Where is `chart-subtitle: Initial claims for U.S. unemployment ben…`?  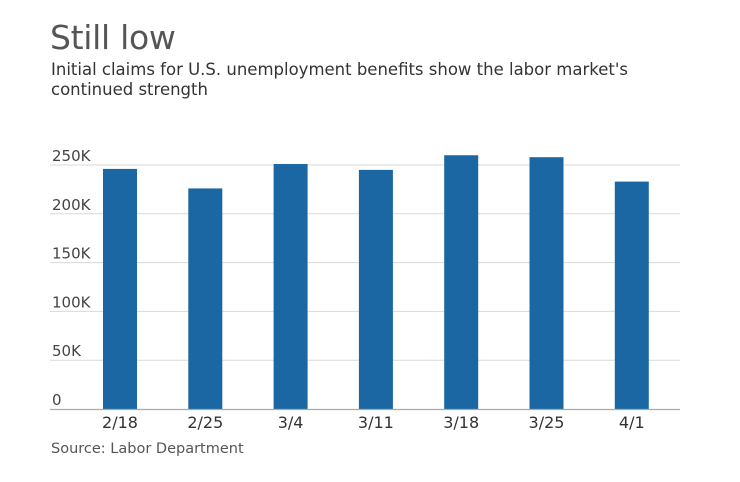
chart-subtitle: Initial claims for U.S. unemployment ben… is located at coordinates (339, 79).